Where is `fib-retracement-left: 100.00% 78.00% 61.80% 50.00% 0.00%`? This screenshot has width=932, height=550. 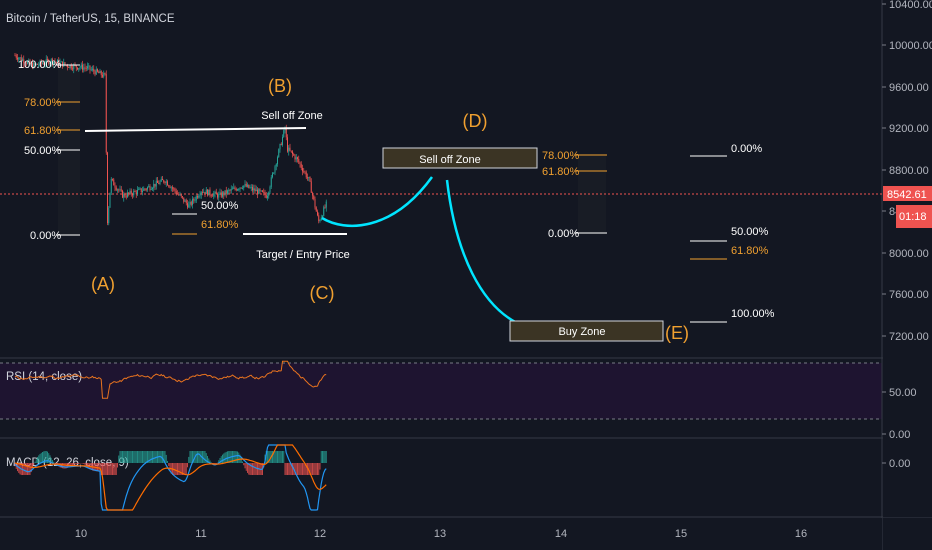
fib-retracement-left: 100.00% 78.00% 61.80% 50.00% 0.00% is located at coordinates (49, 150).